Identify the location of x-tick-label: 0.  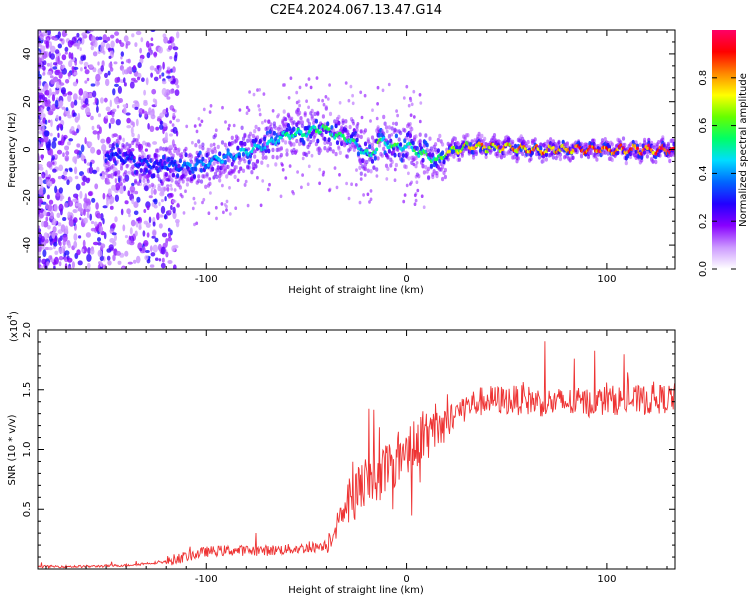
(406, 279).